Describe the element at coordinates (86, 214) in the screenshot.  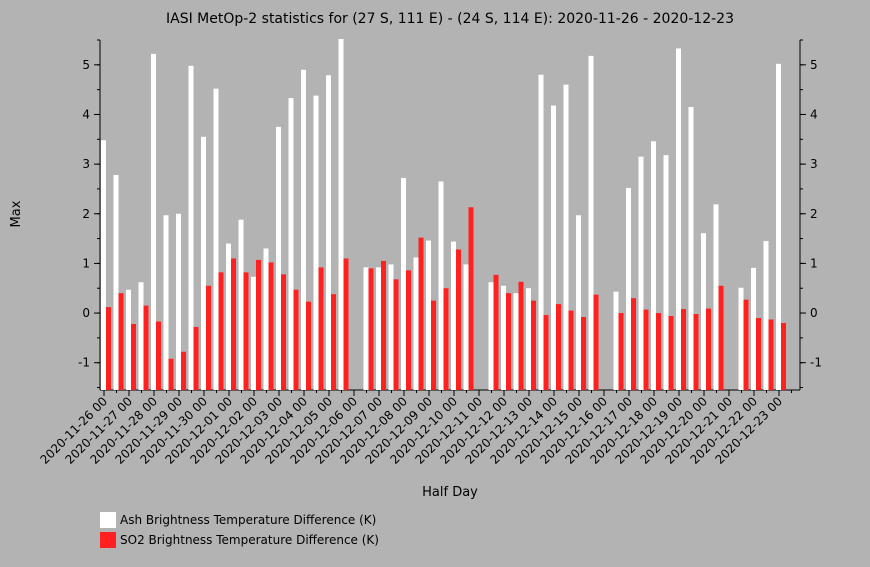
I see `y-tick-label-left: 2` at that location.